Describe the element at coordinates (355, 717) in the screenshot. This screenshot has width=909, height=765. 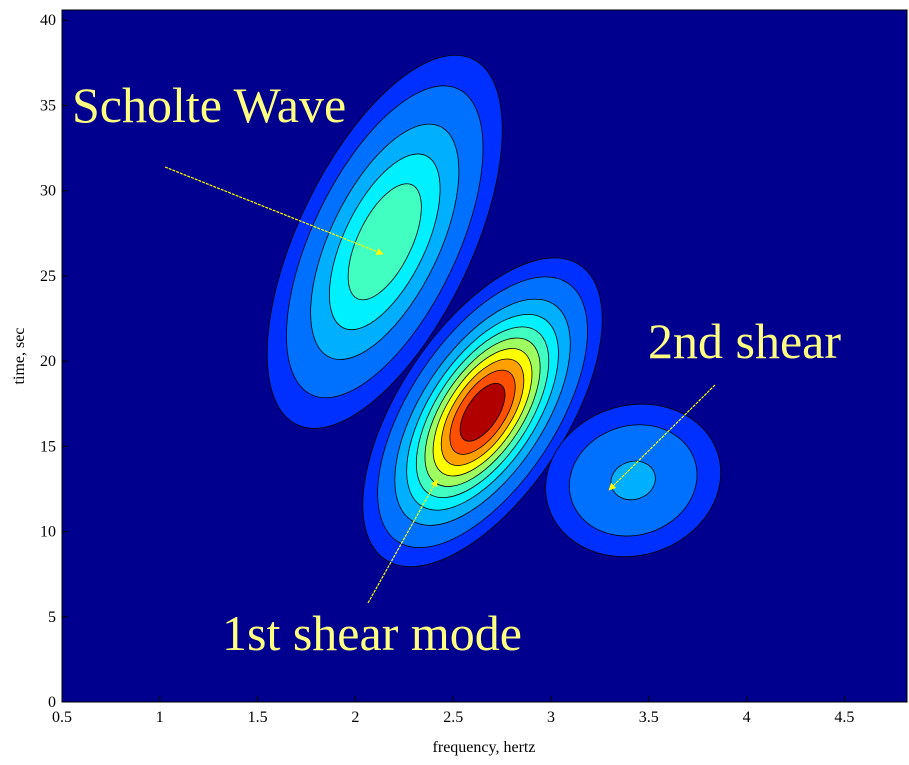
I see `x-tick-label: 2` at that location.